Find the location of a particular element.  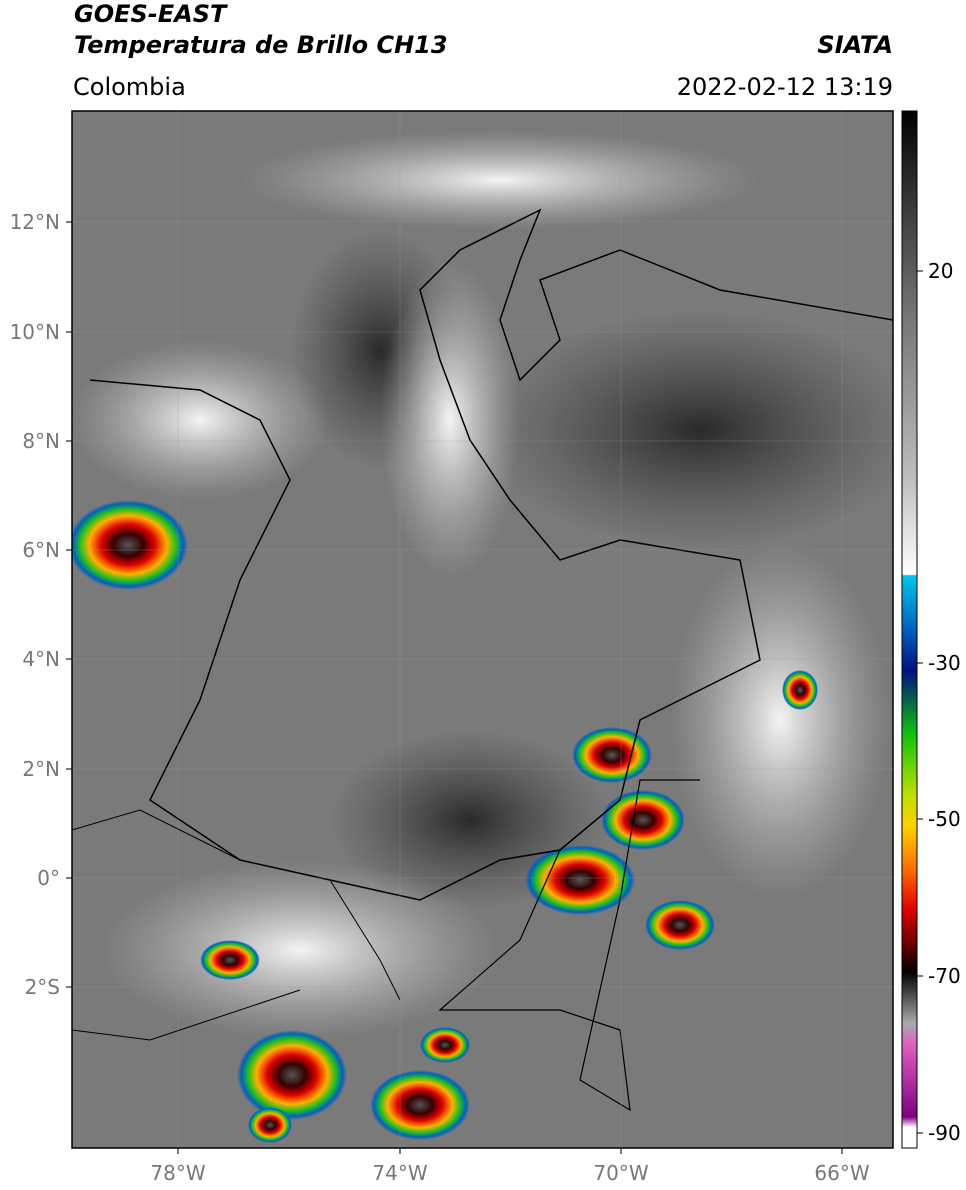

colorbar-tick-label: -90 is located at coordinates (944, 1133).